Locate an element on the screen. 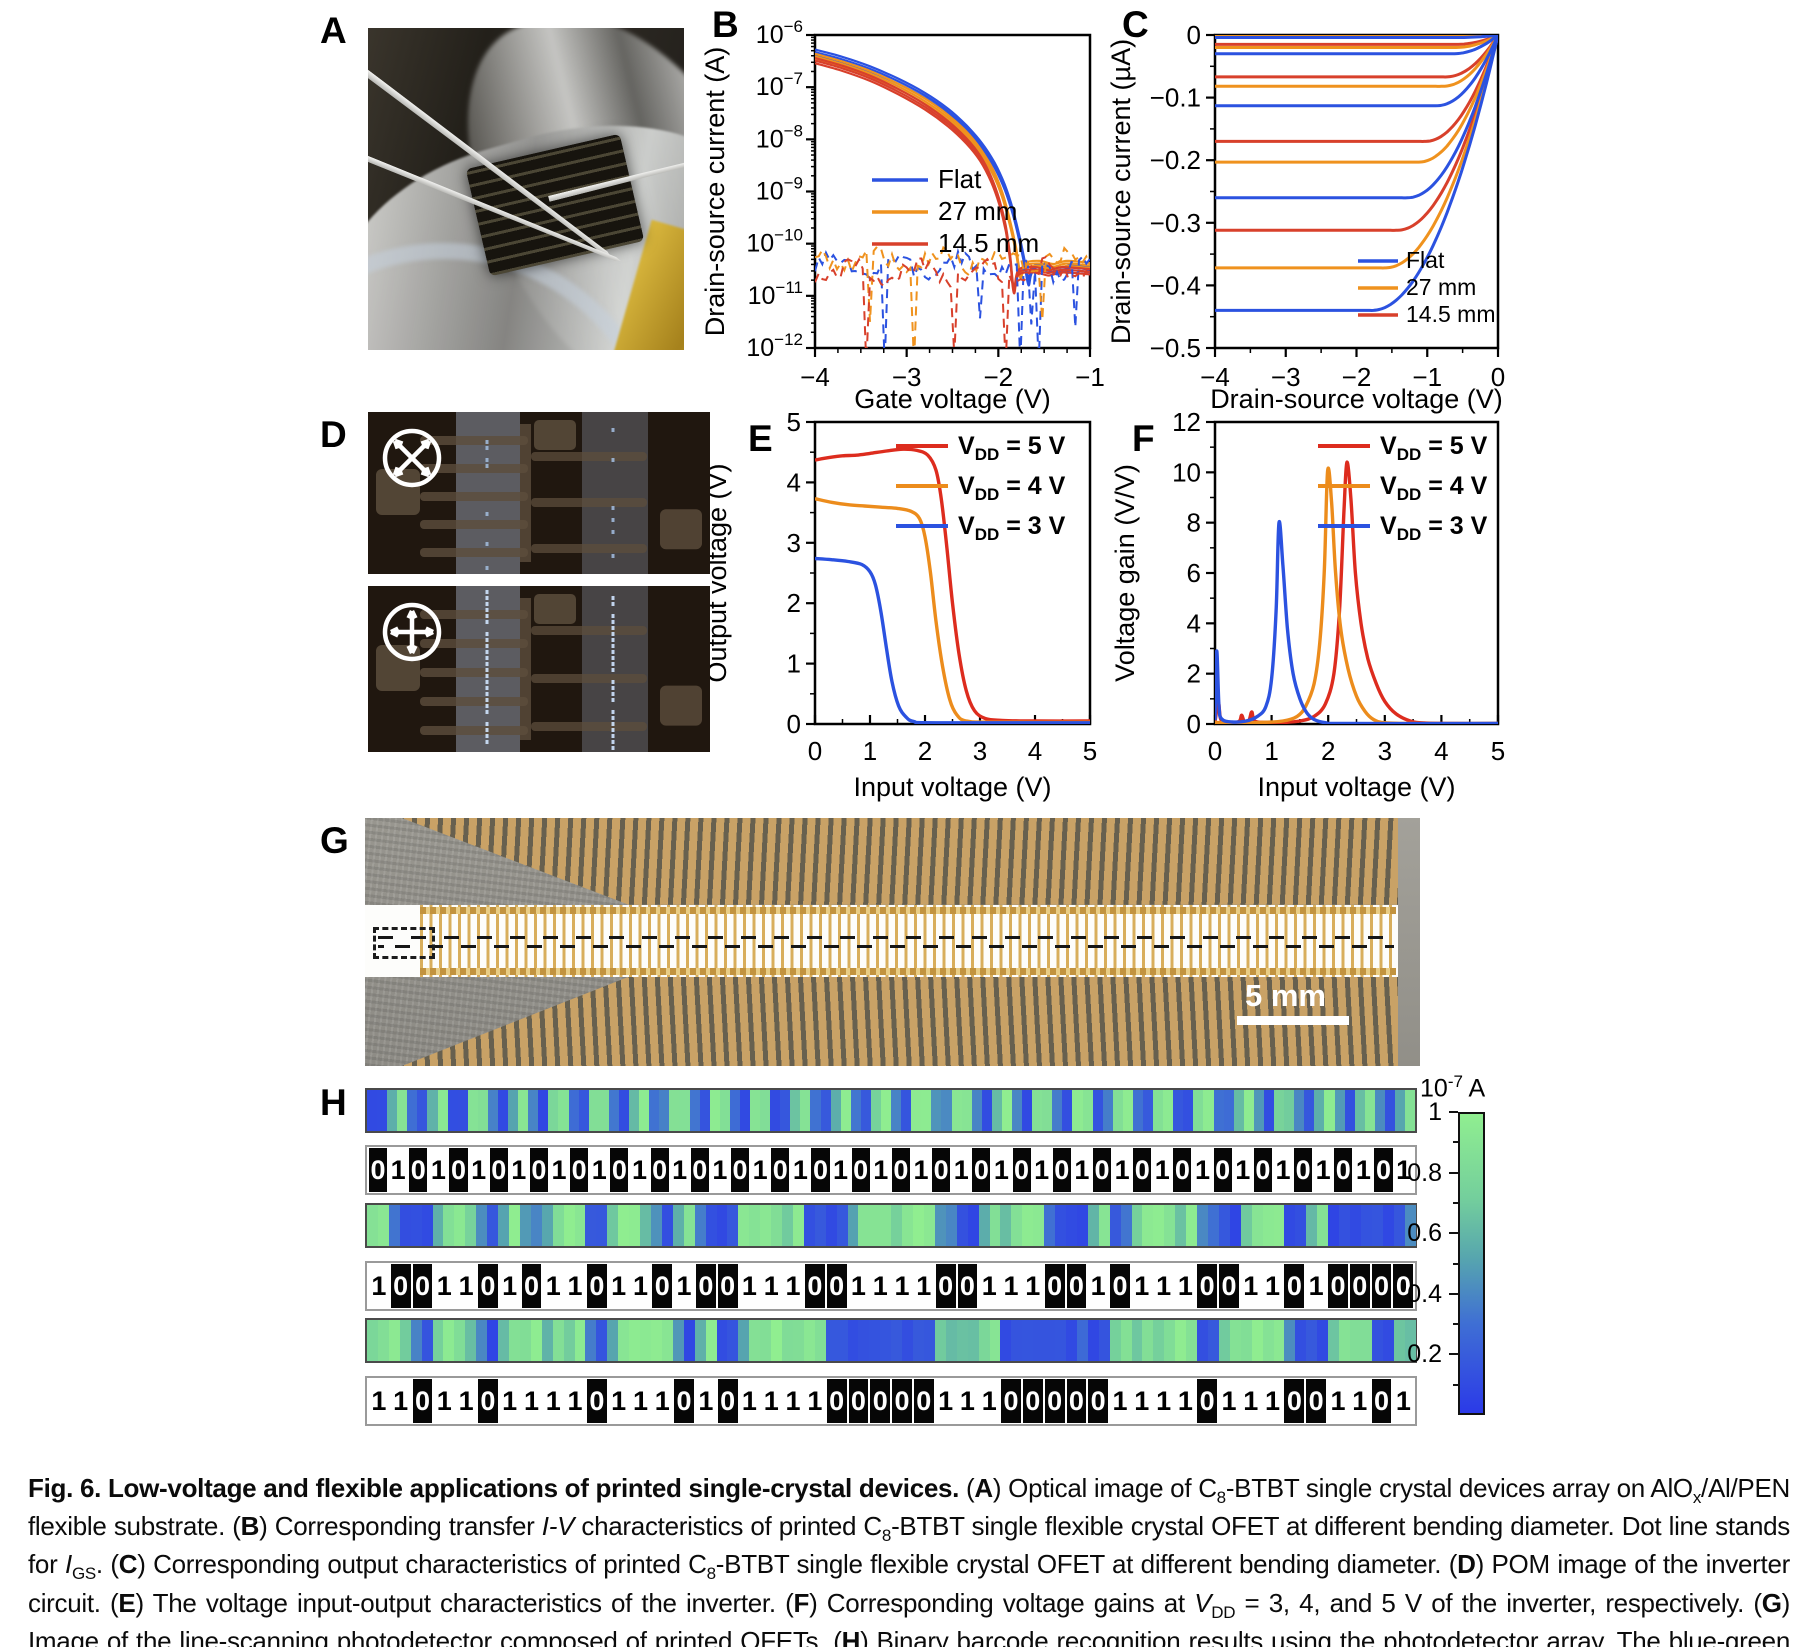  colorbar-tick-label: 0.4 is located at coordinates (1424, 1293).